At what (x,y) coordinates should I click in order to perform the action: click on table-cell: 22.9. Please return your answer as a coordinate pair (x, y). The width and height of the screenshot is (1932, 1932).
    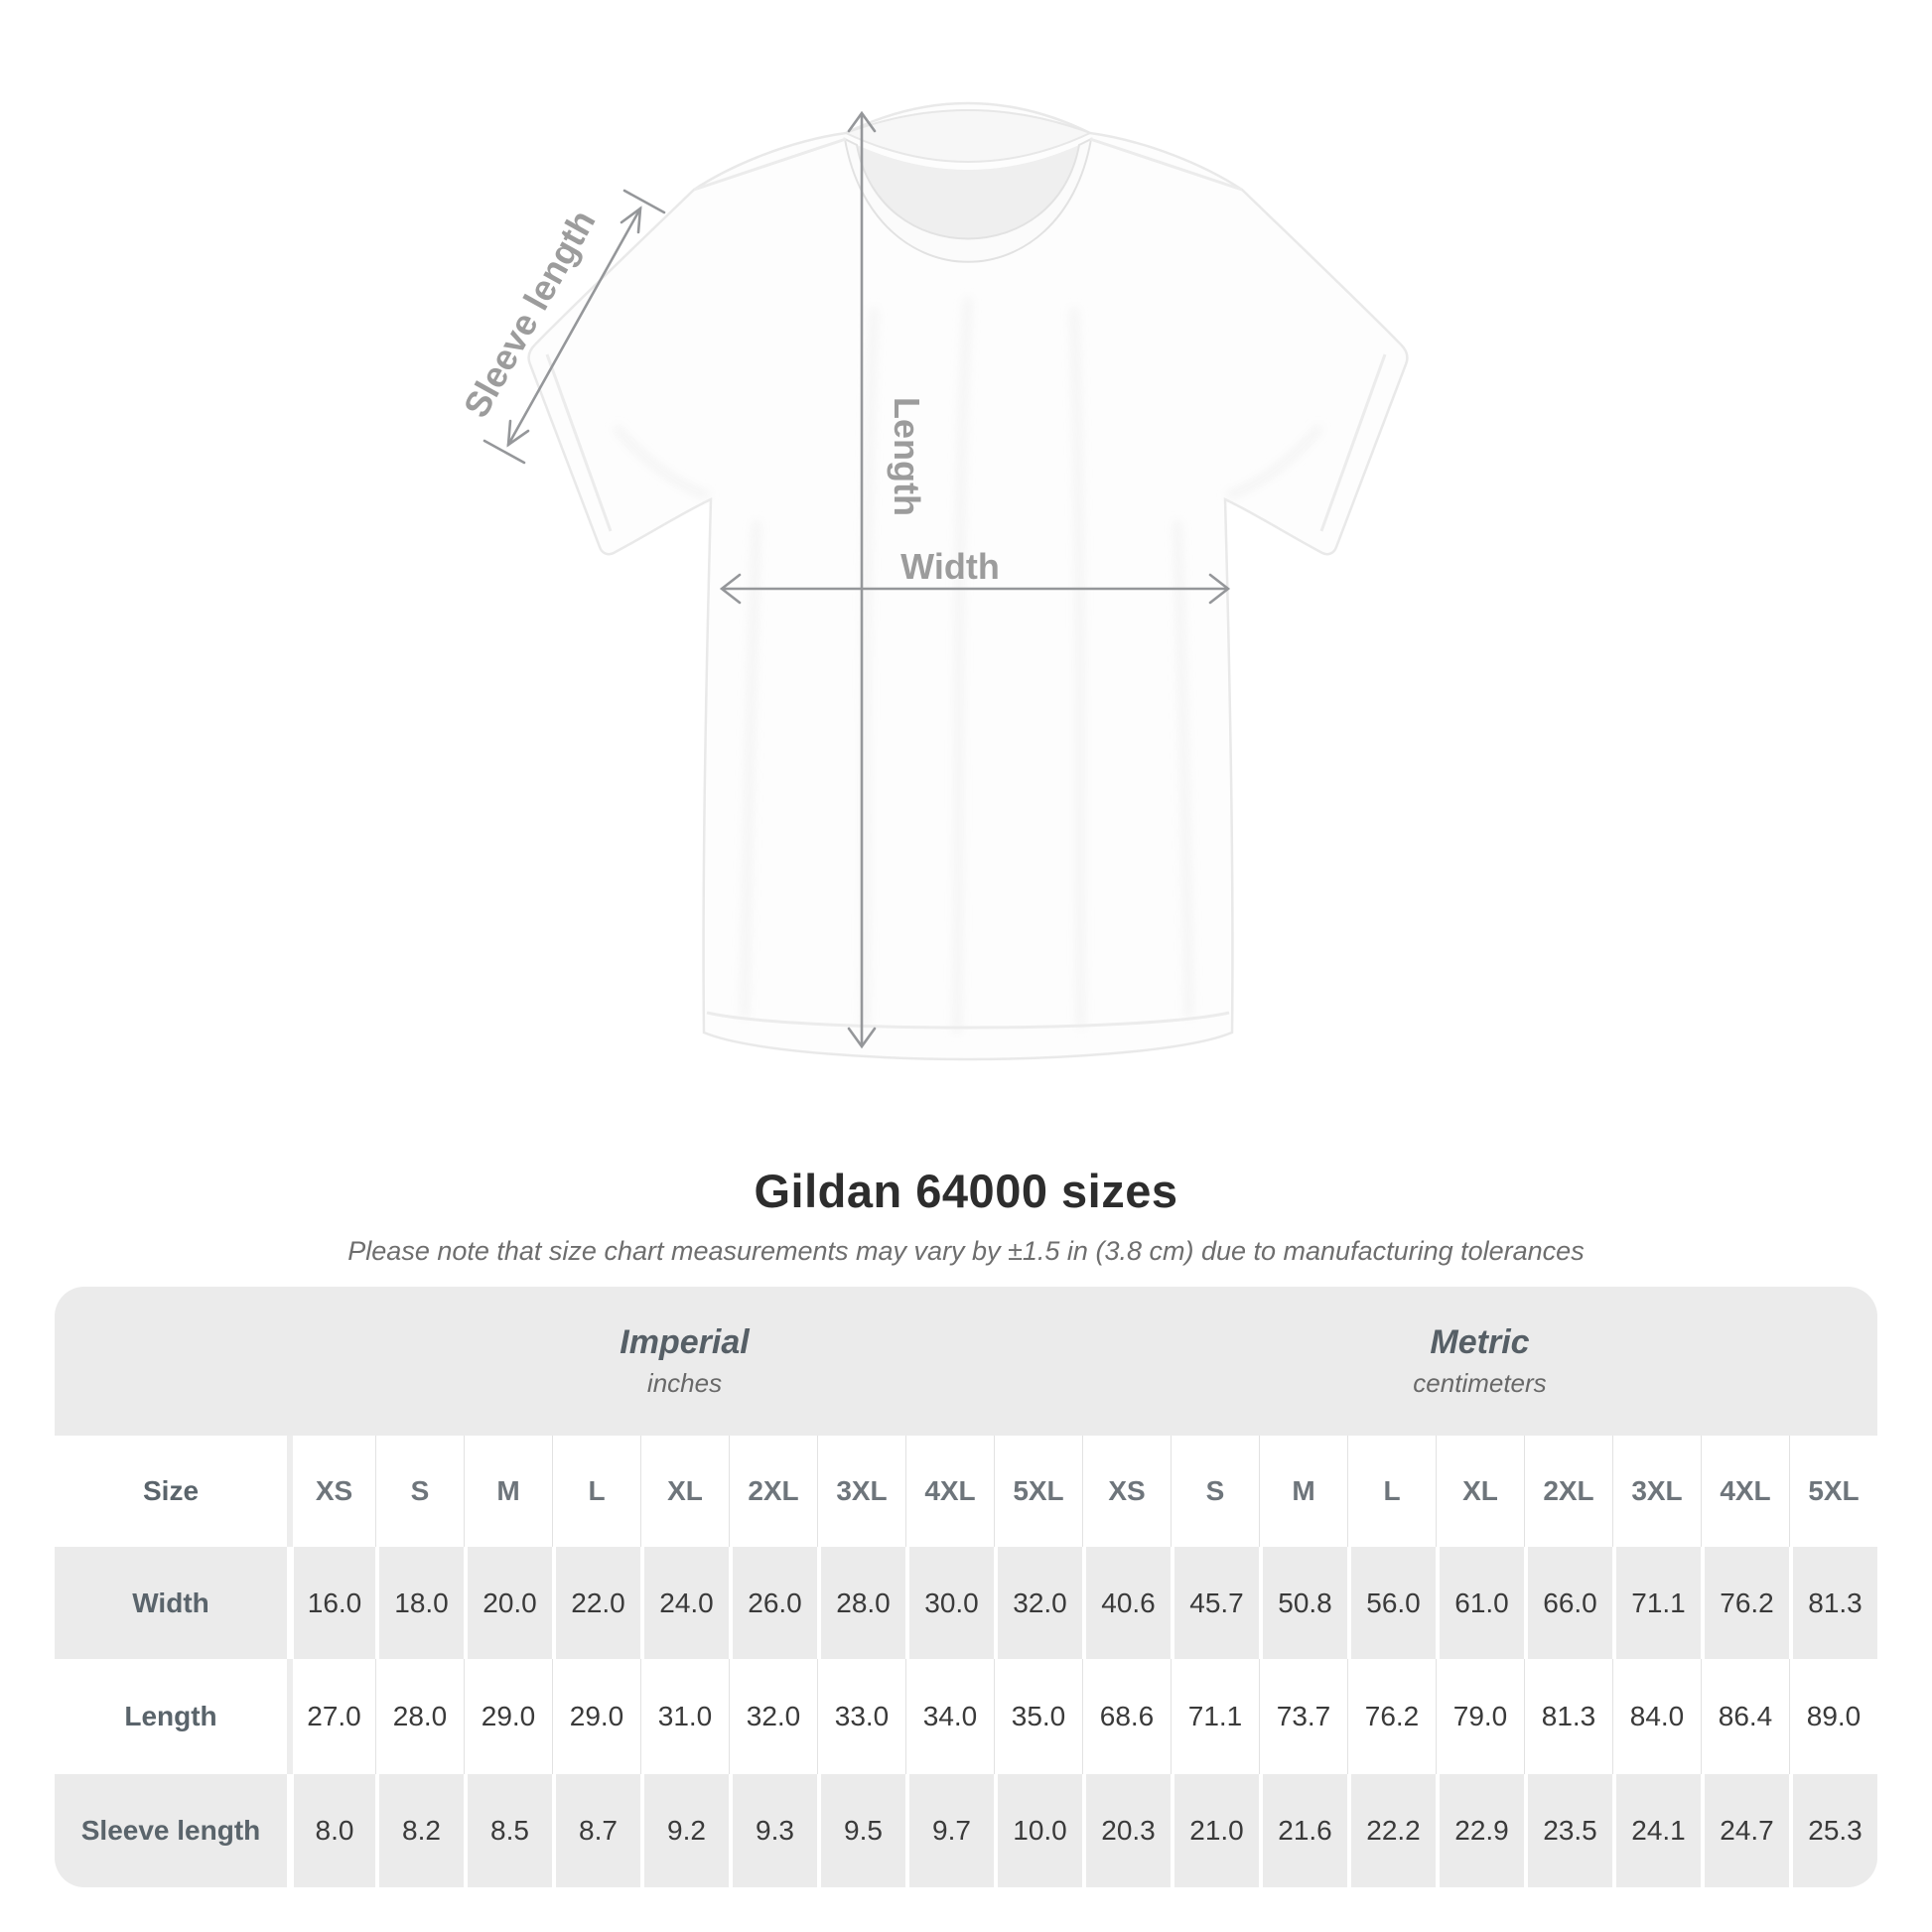
    Looking at the image, I should click on (1480, 1831).